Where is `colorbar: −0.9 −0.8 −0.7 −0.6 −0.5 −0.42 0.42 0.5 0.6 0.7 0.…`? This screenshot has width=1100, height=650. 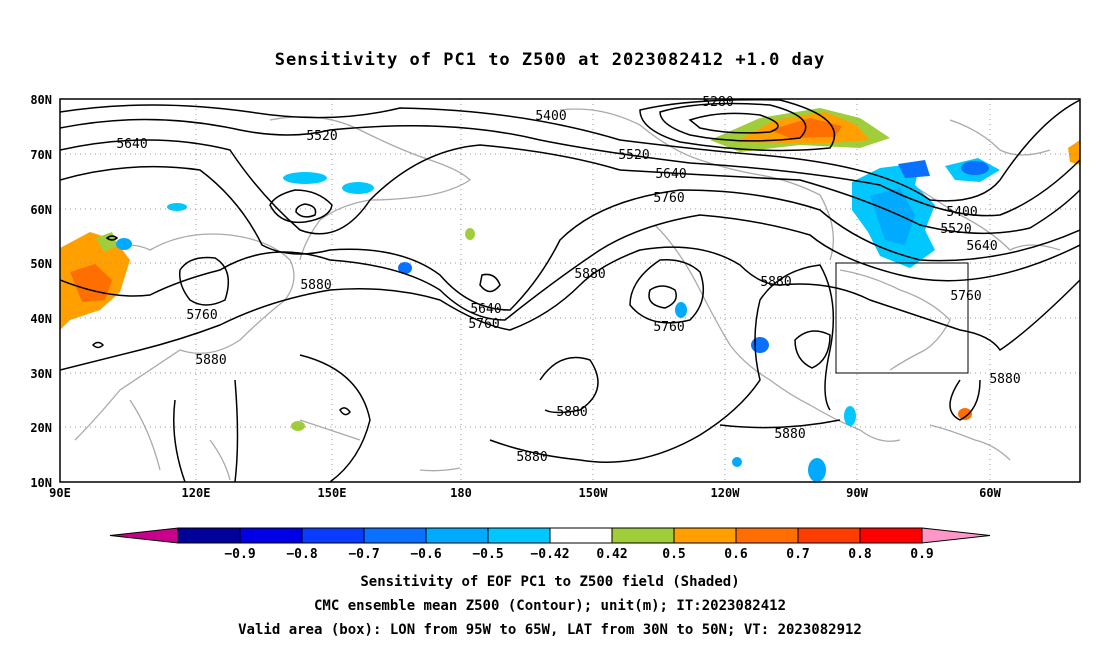 colorbar: −0.9 −0.8 −0.7 −0.6 −0.5 −0.42 0.42 0.5 0.6 0.7 0.… is located at coordinates (550, 544).